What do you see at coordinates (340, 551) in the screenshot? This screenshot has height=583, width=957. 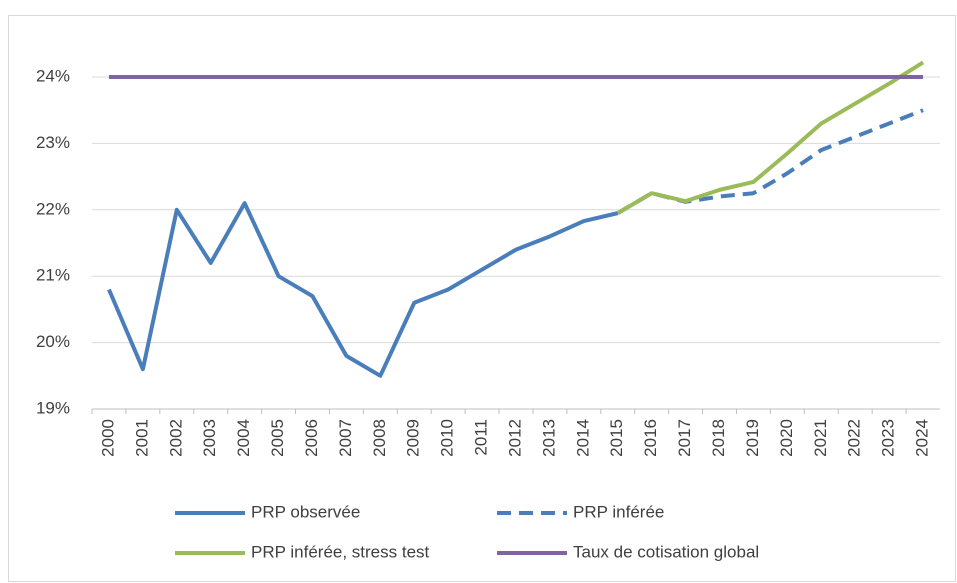 I see `legend-label: PRP inférée, stress test` at bounding box center [340, 551].